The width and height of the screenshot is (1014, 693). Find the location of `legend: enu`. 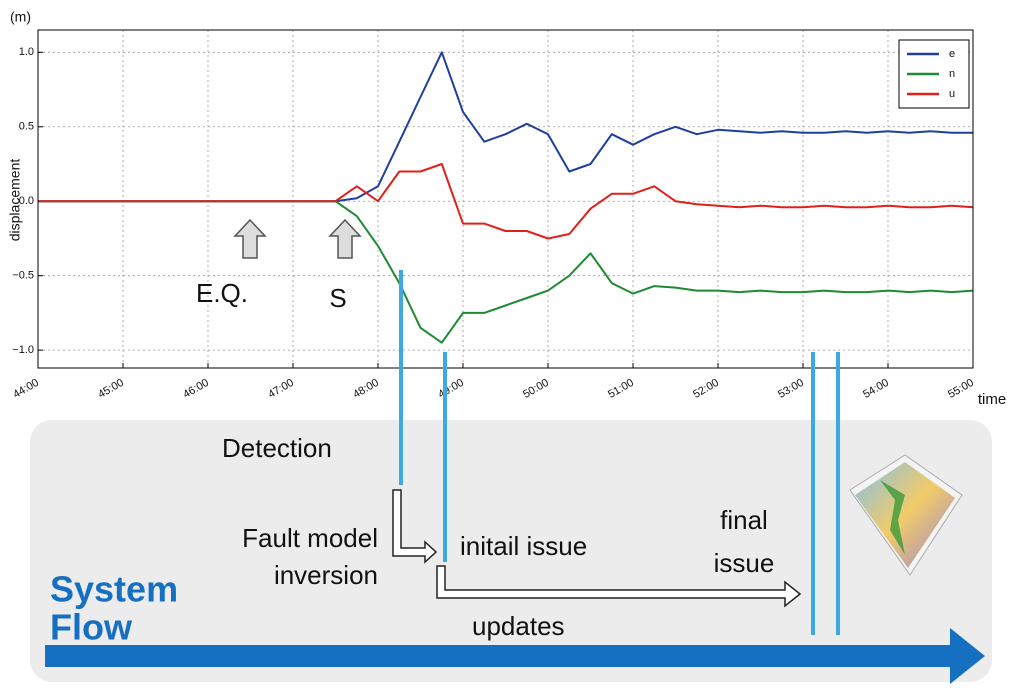

legend: enu is located at coordinates (934, 74).